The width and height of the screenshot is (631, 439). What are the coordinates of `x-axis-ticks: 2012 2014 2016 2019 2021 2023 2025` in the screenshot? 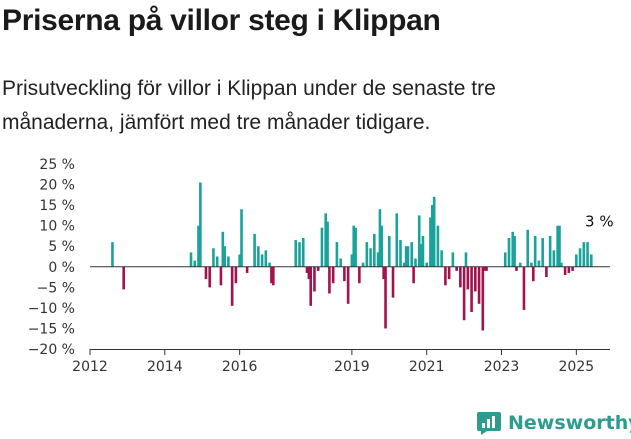 It's located at (333, 362).